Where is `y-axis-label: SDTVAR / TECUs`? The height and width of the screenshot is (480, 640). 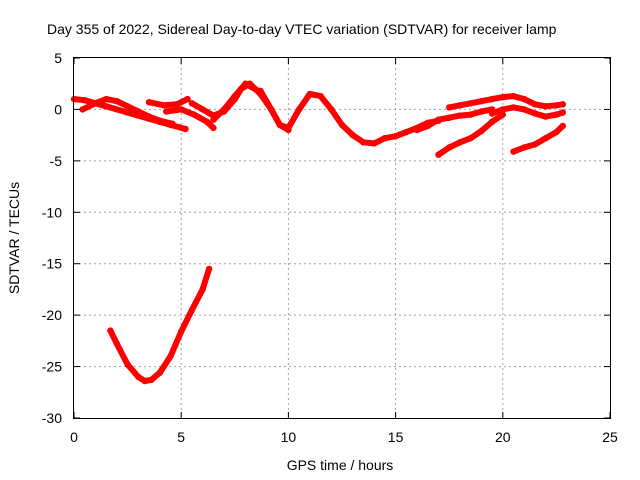 y-axis-label: SDTVAR / TECUs is located at coordinates (14, 238).